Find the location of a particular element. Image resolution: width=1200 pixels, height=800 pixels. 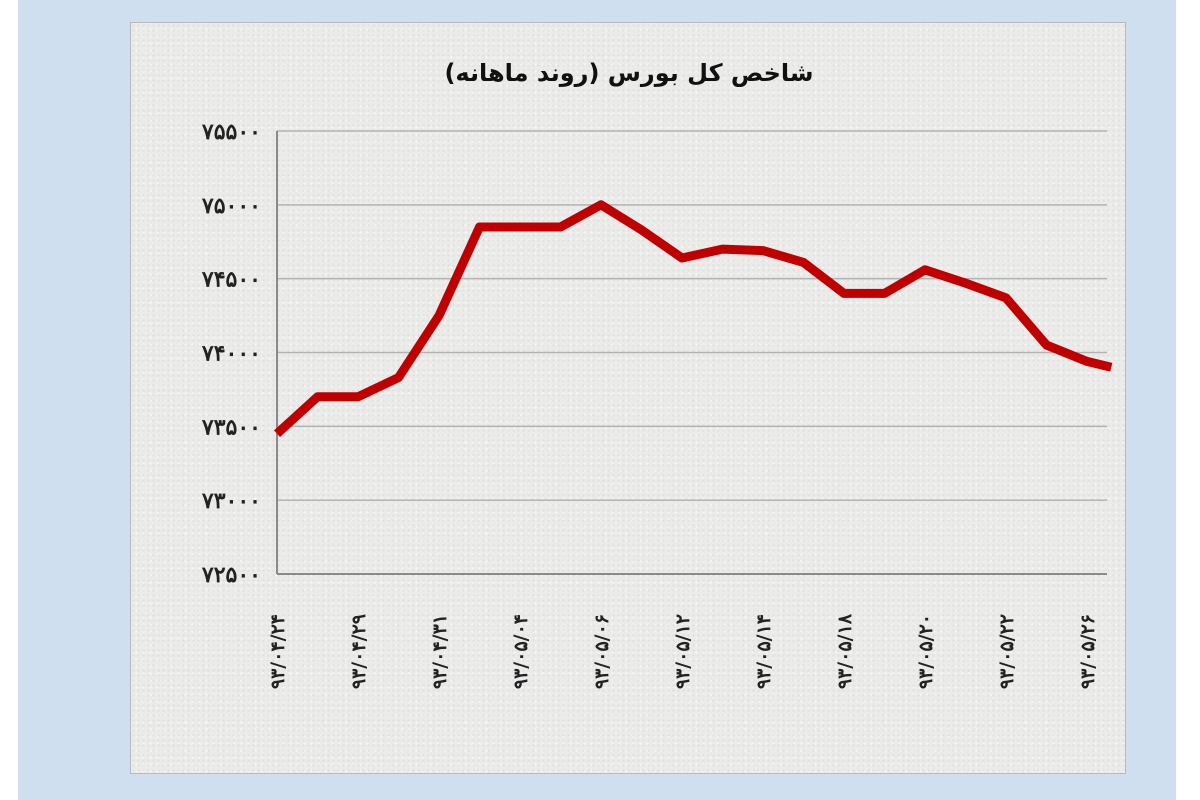

x-tick-label: ۹۳/۰۵/۲۲ is located at coordinates (1007, 651).